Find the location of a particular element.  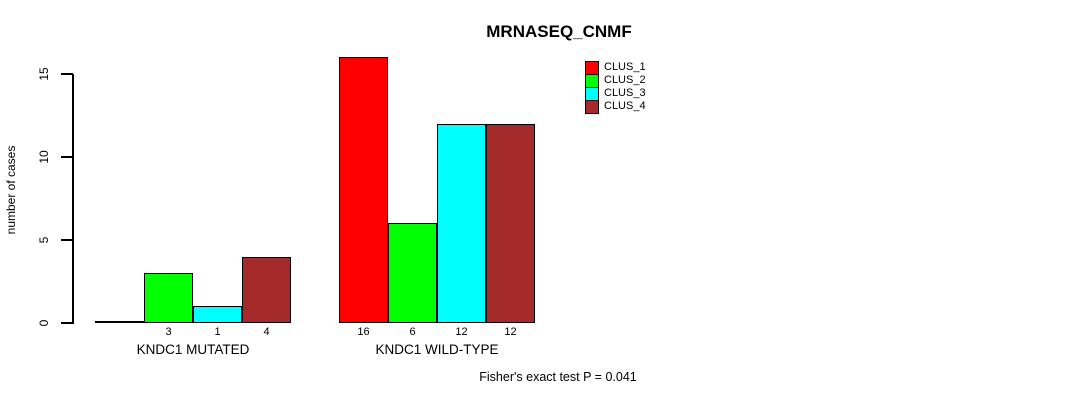

legend-label: CLUS_2 is located at coordinates (625, 80).